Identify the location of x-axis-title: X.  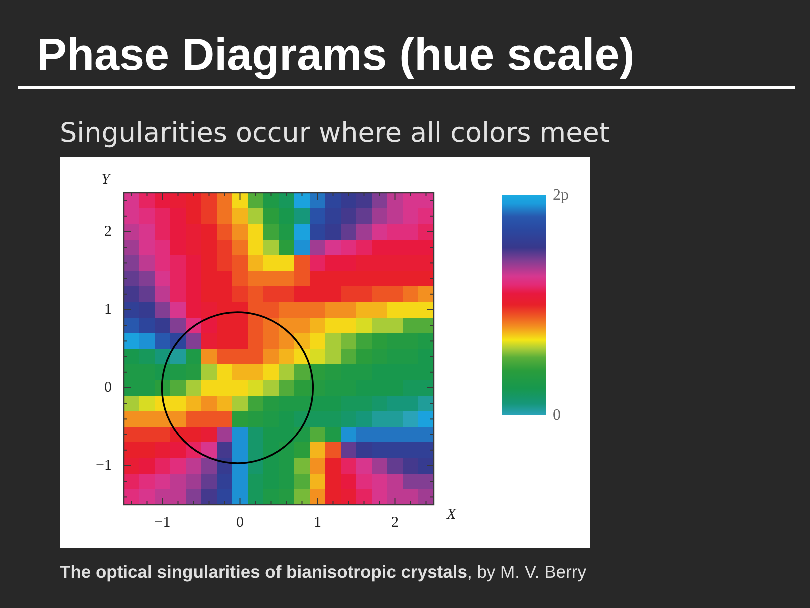
(451, 515).